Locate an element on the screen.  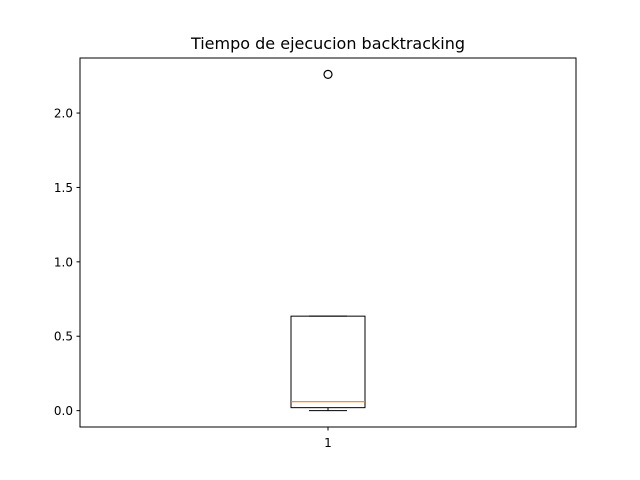
chart-title: Tiempo de ejecucion backtracking is located at coordinates (327, 43).